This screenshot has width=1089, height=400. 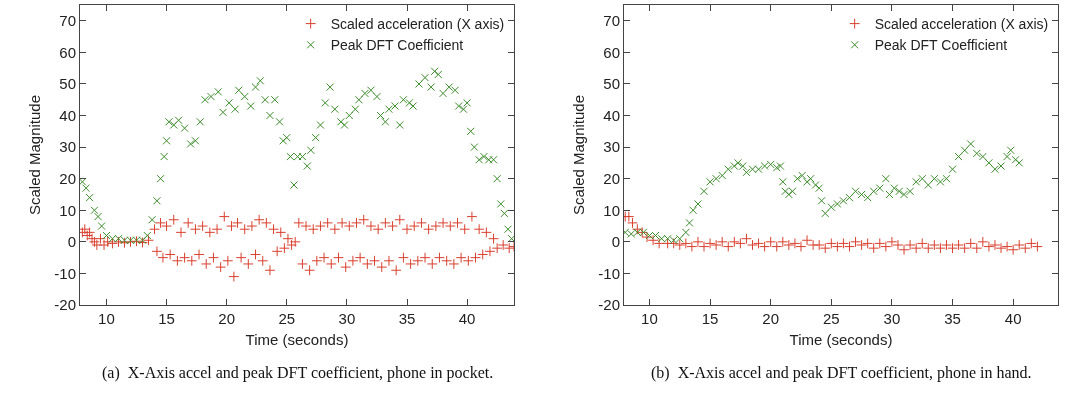 What do you see at coordinates (841, 373) in the screenshot?
I see `text: (b) X-Axis accel and peak DFT coefficient, phone in hand.` at bounding box center [841, 373].